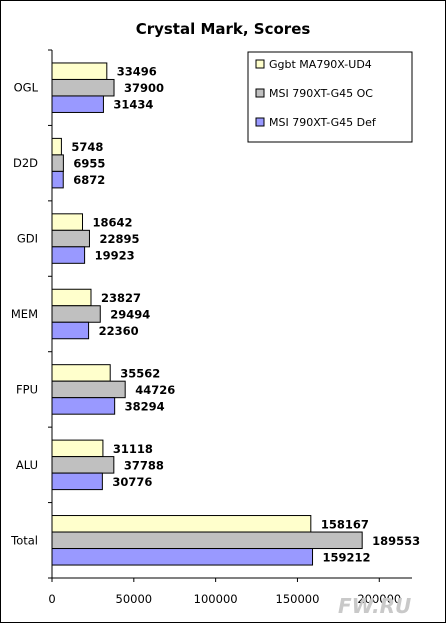  What do you see at coordinates (216, 599) in the screenshot?
I see `x-tick-label: 100000` at bounding box center [216, 599].